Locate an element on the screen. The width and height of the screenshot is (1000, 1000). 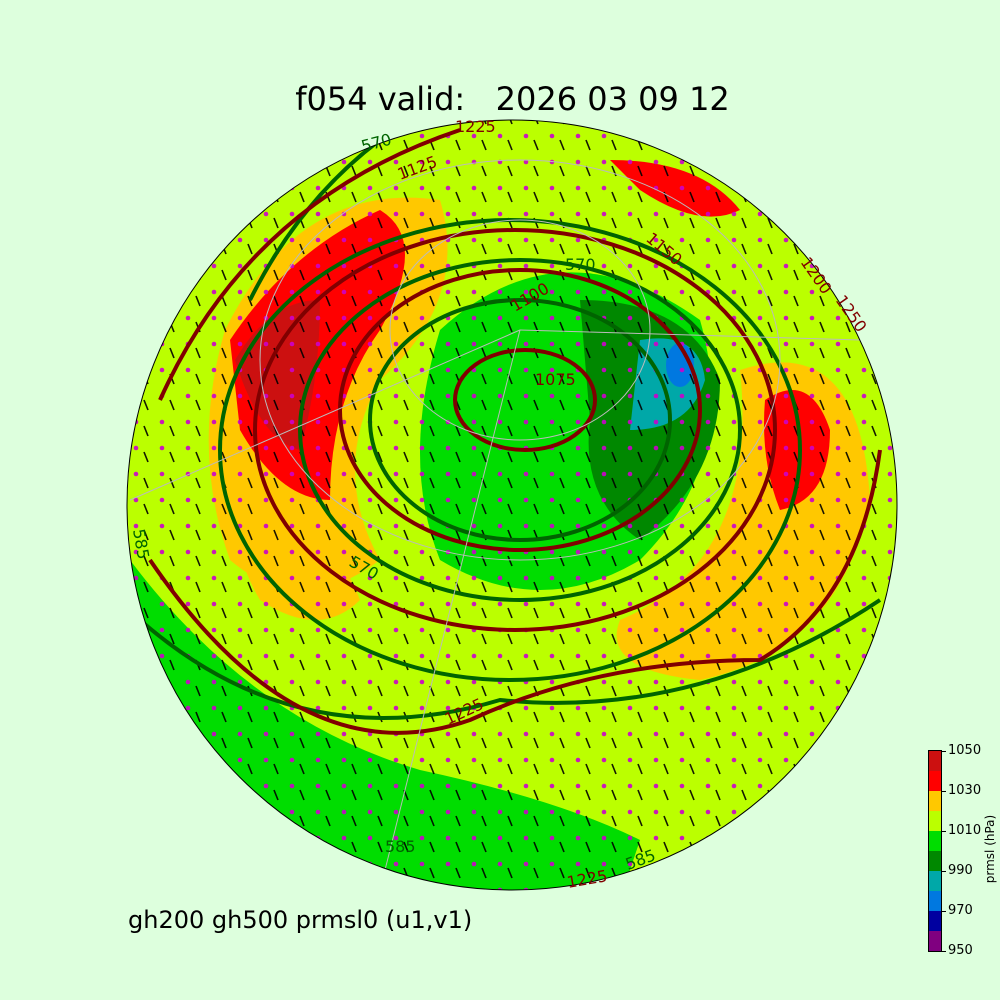
colorbar-tick-label: 990 is located at coordinates (960, 870).